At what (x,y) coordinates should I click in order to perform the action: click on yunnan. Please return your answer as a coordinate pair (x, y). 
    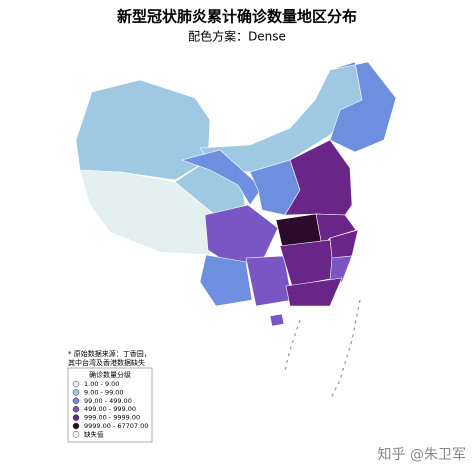
    Looking at the image, I should click on (226, 280).